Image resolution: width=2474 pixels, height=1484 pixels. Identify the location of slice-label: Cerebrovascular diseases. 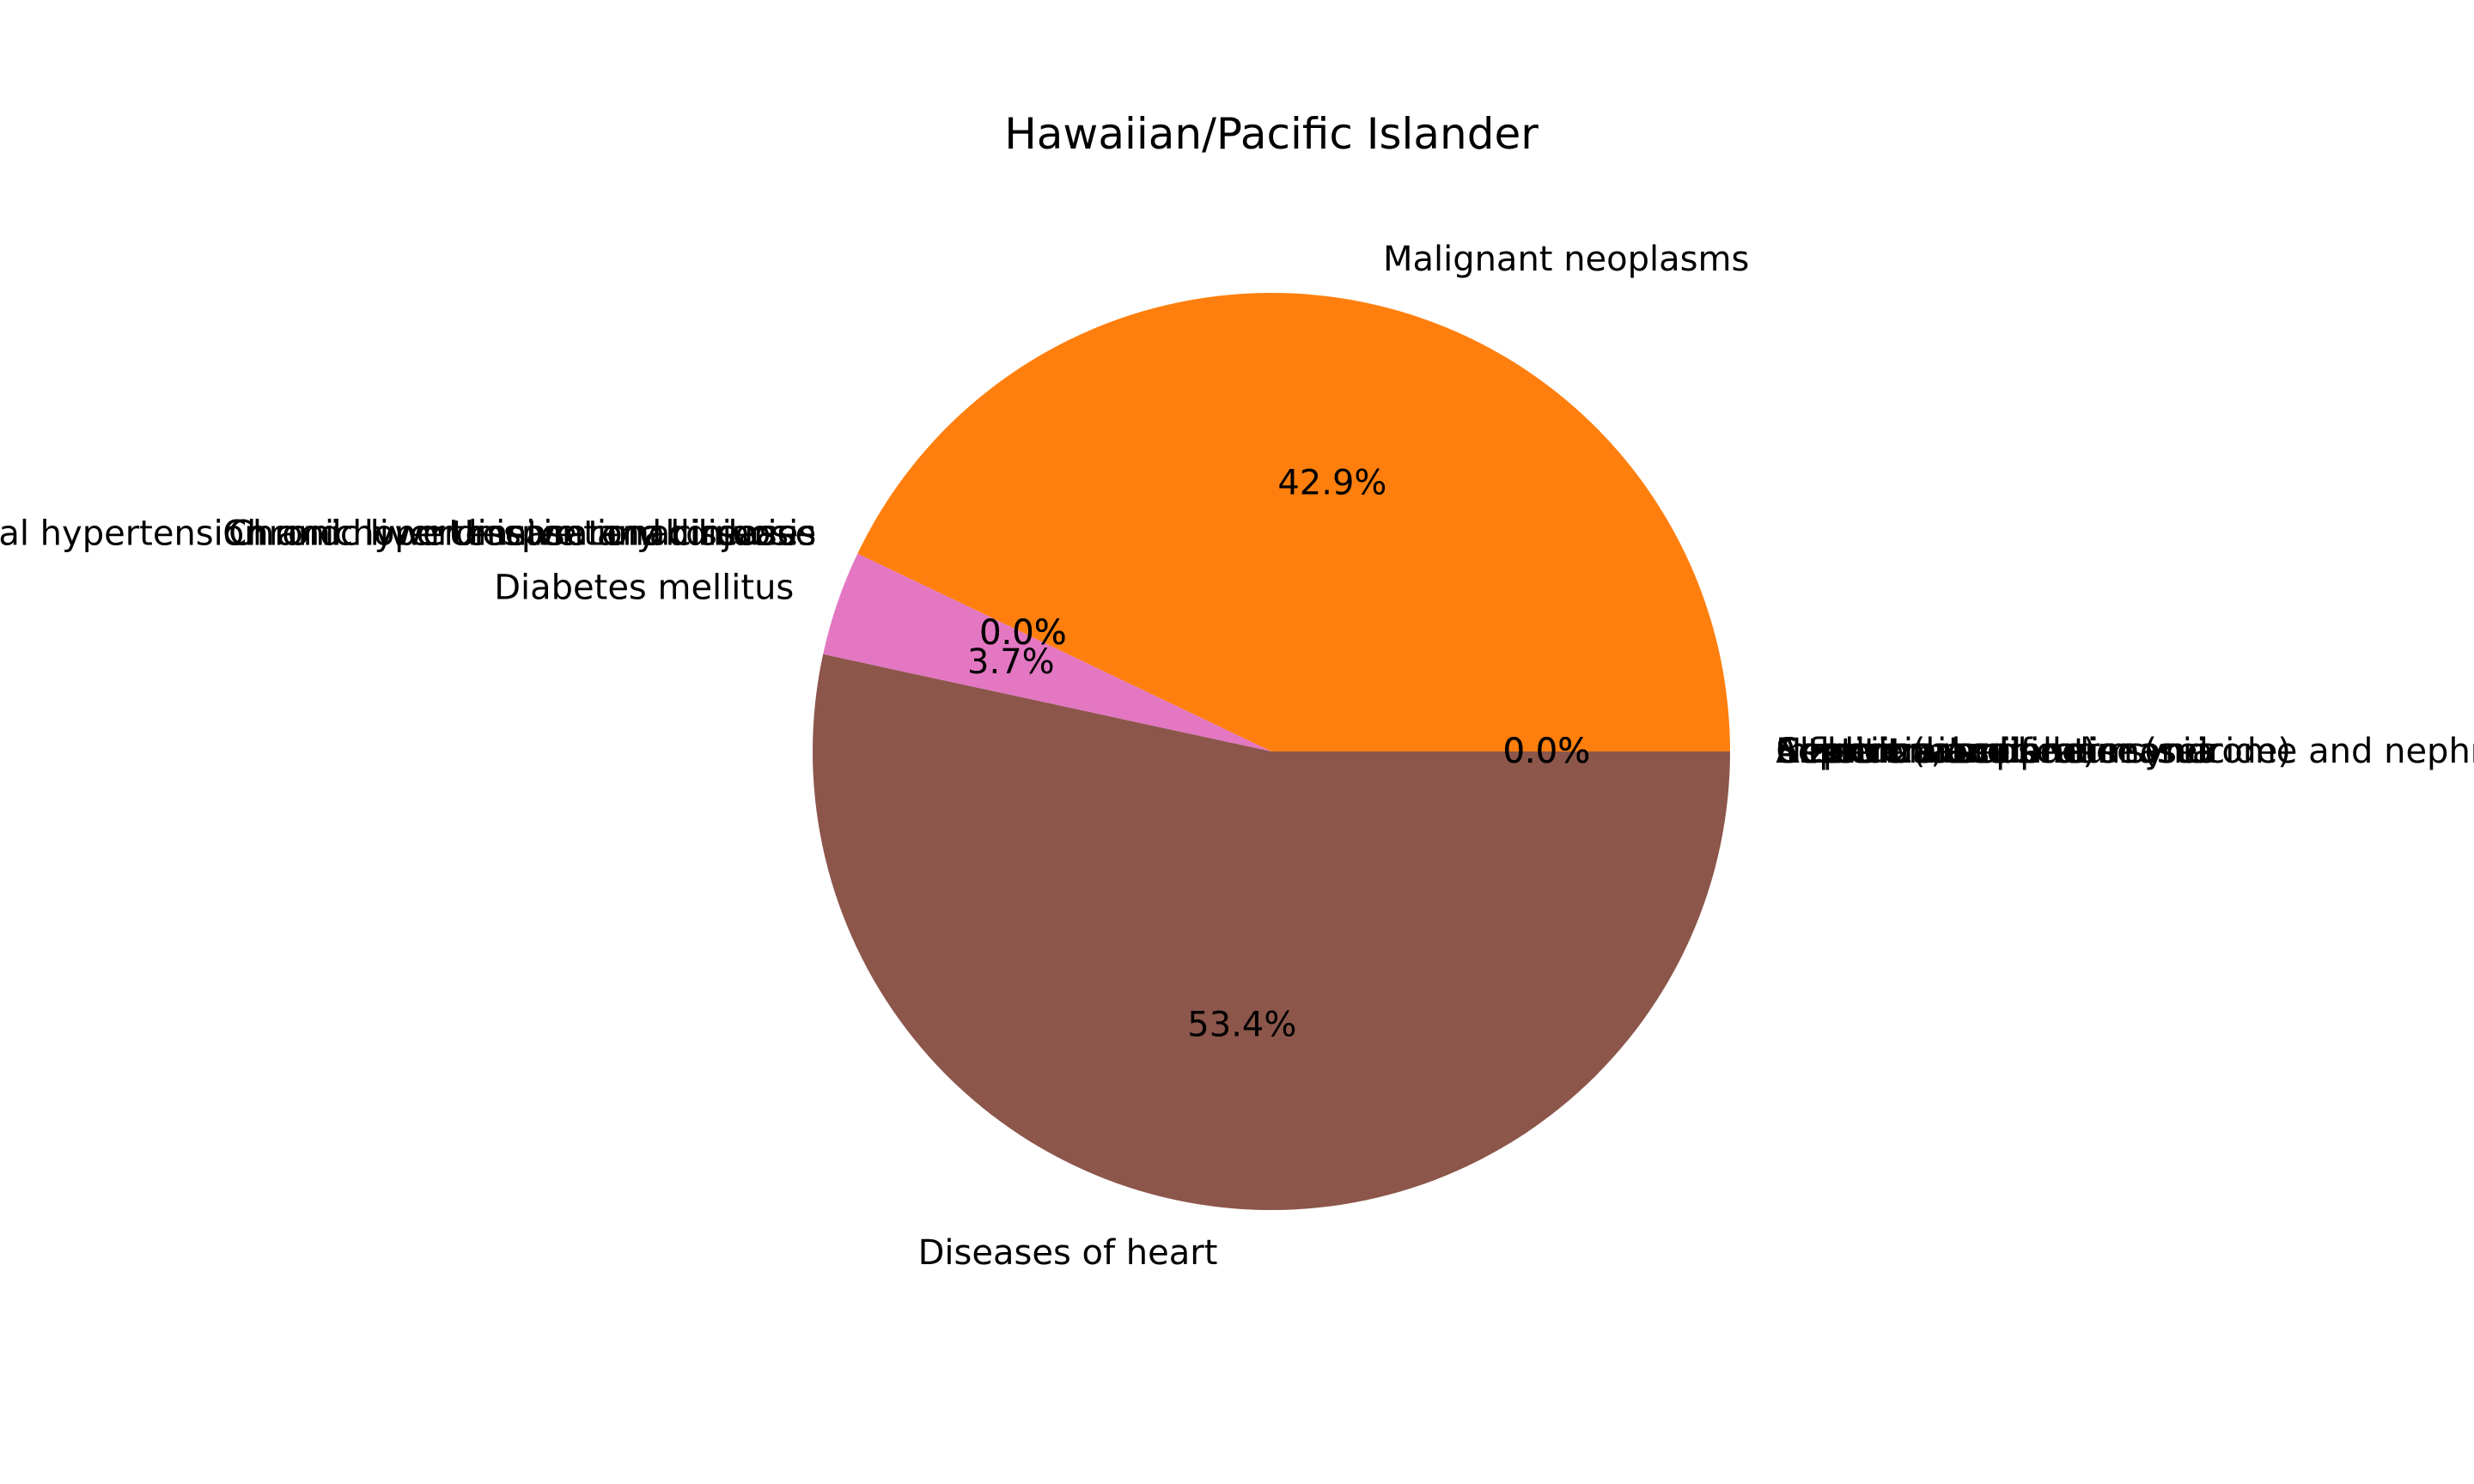
(1995, 751).